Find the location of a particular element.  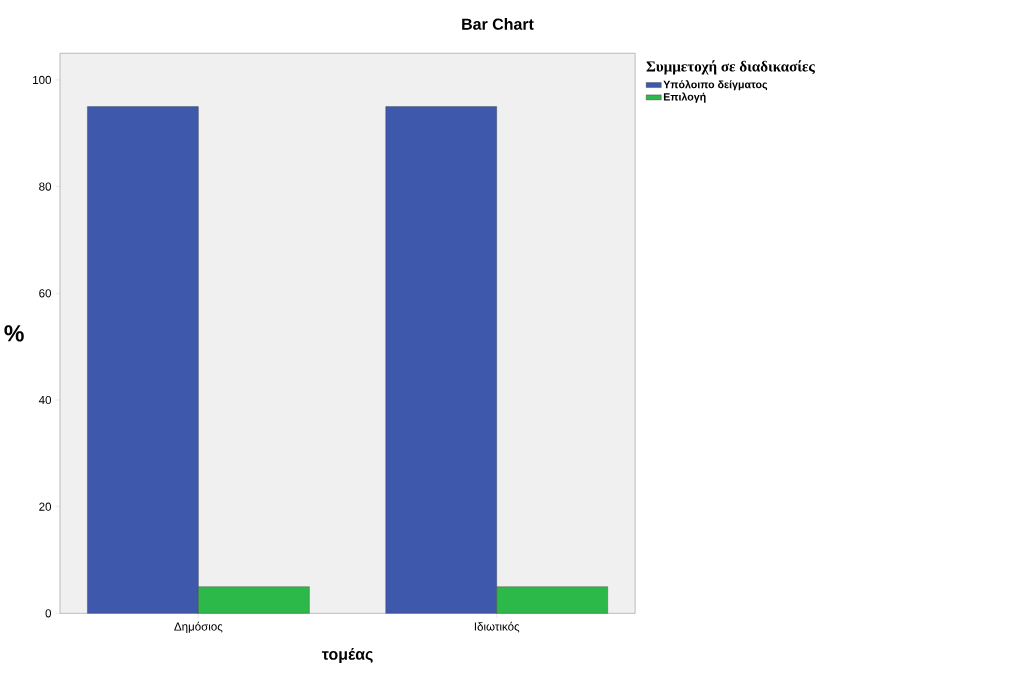

y-tick-label: 100 is located at coordinates (42, 80).